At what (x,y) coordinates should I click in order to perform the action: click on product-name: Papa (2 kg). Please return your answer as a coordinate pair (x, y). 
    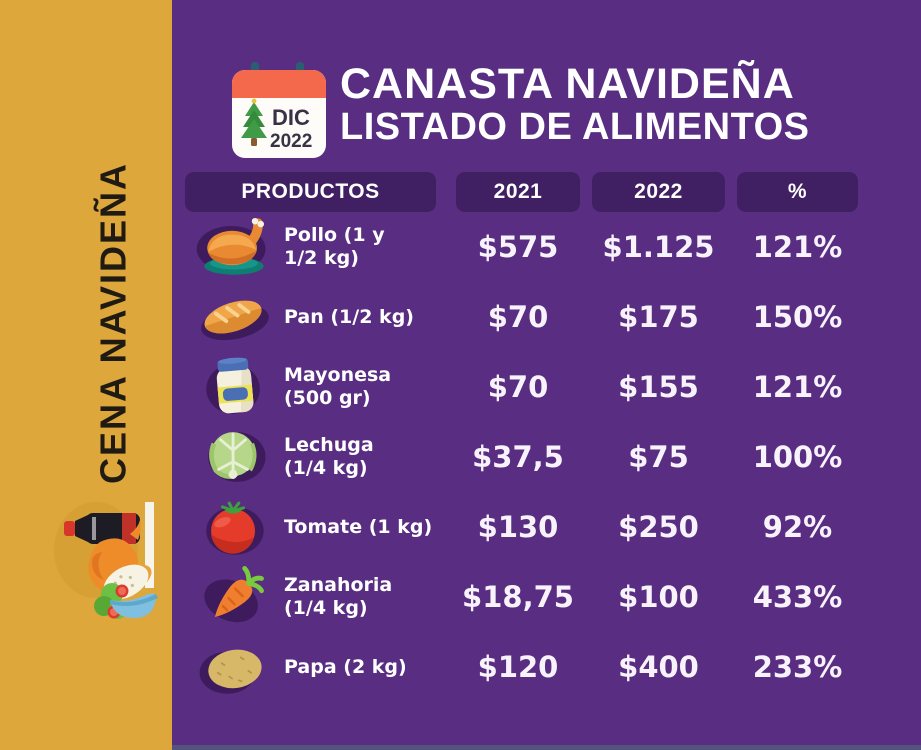
    Looking at the image, I should click on (345, 666).